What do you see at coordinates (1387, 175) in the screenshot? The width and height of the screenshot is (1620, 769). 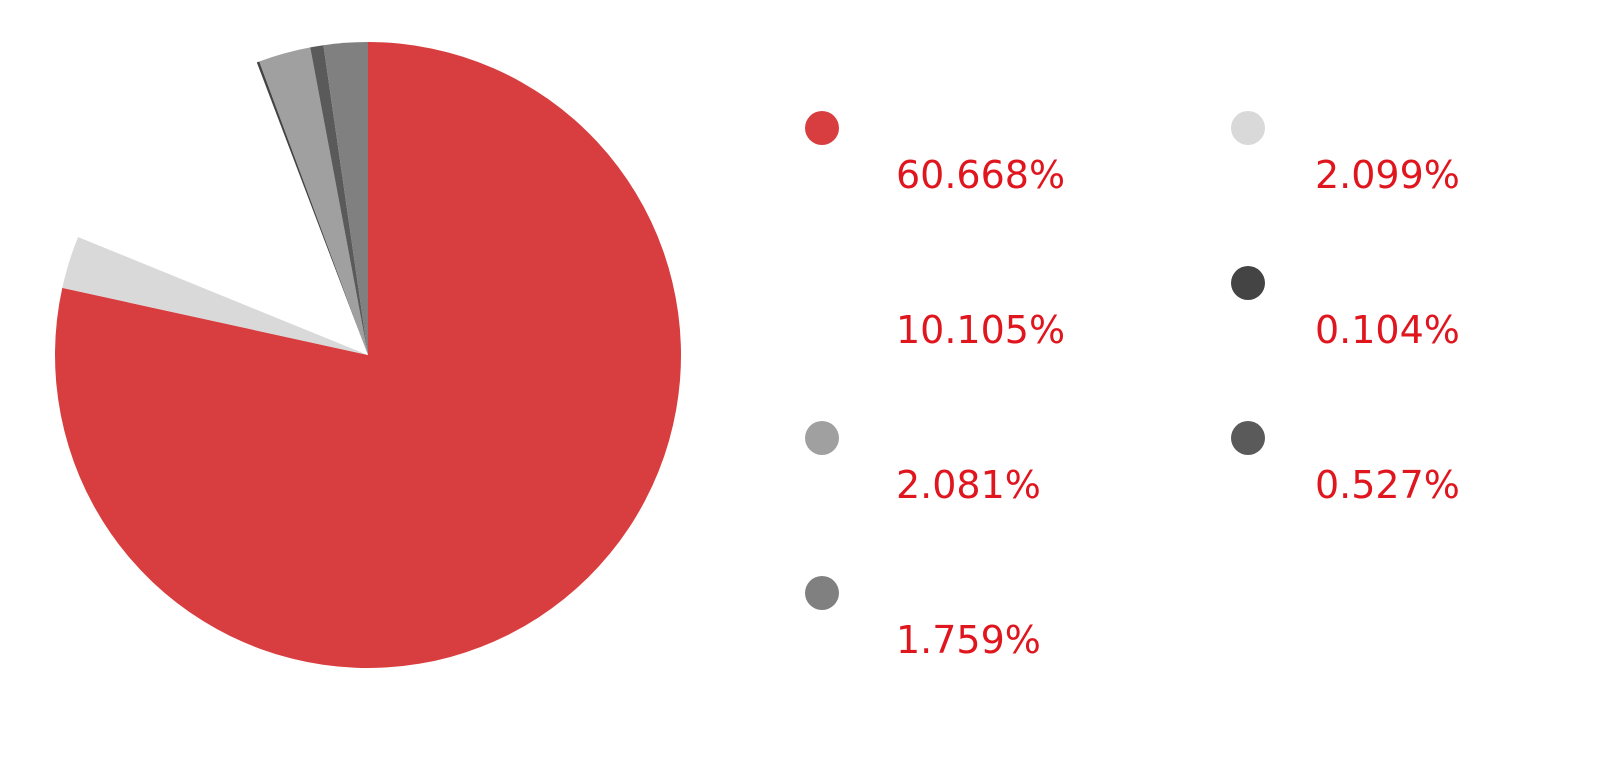 I see `legend-label-2: 2.099%` at bounding box center [1387, 175].